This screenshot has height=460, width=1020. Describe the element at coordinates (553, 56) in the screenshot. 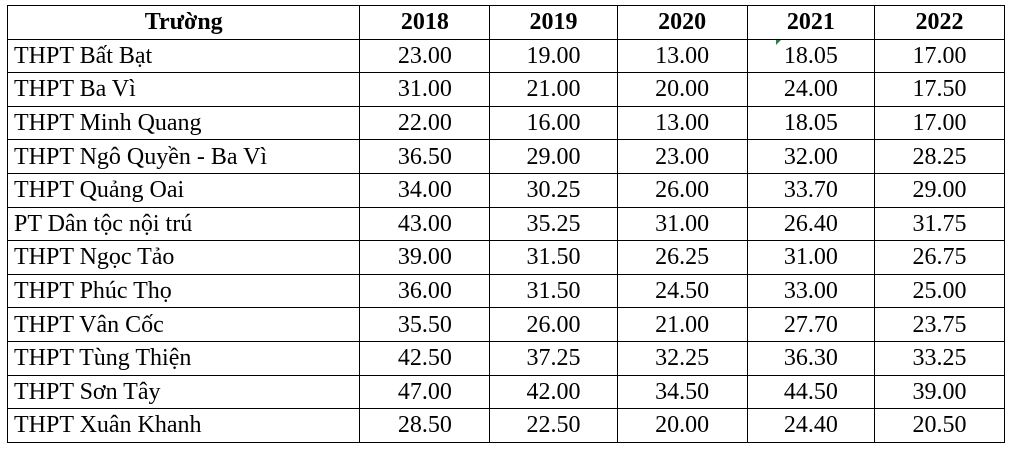

I see `score-cell-2019: 19.00` at that location.